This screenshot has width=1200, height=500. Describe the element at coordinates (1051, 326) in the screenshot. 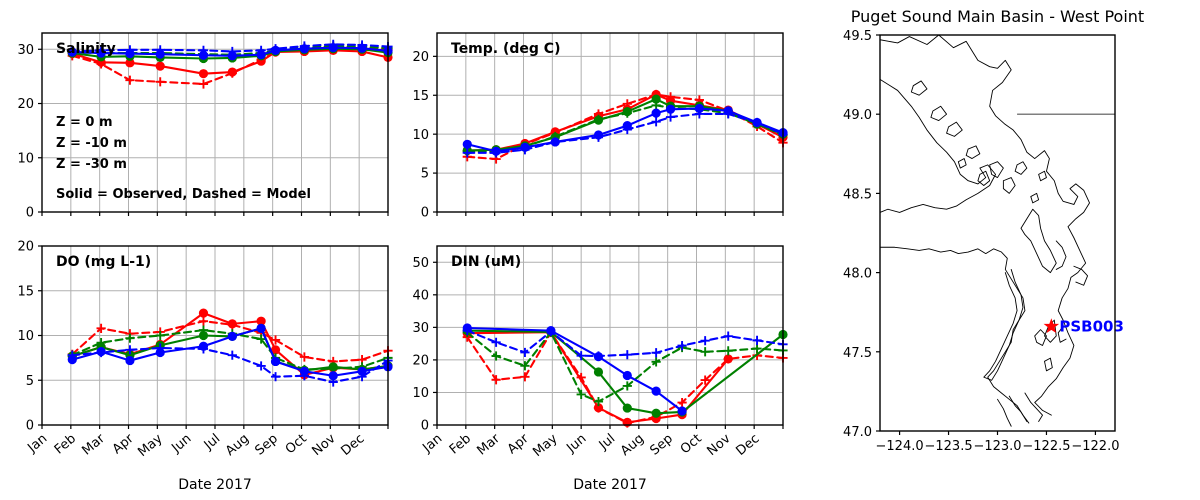

I see `station-marker-star` at that location.